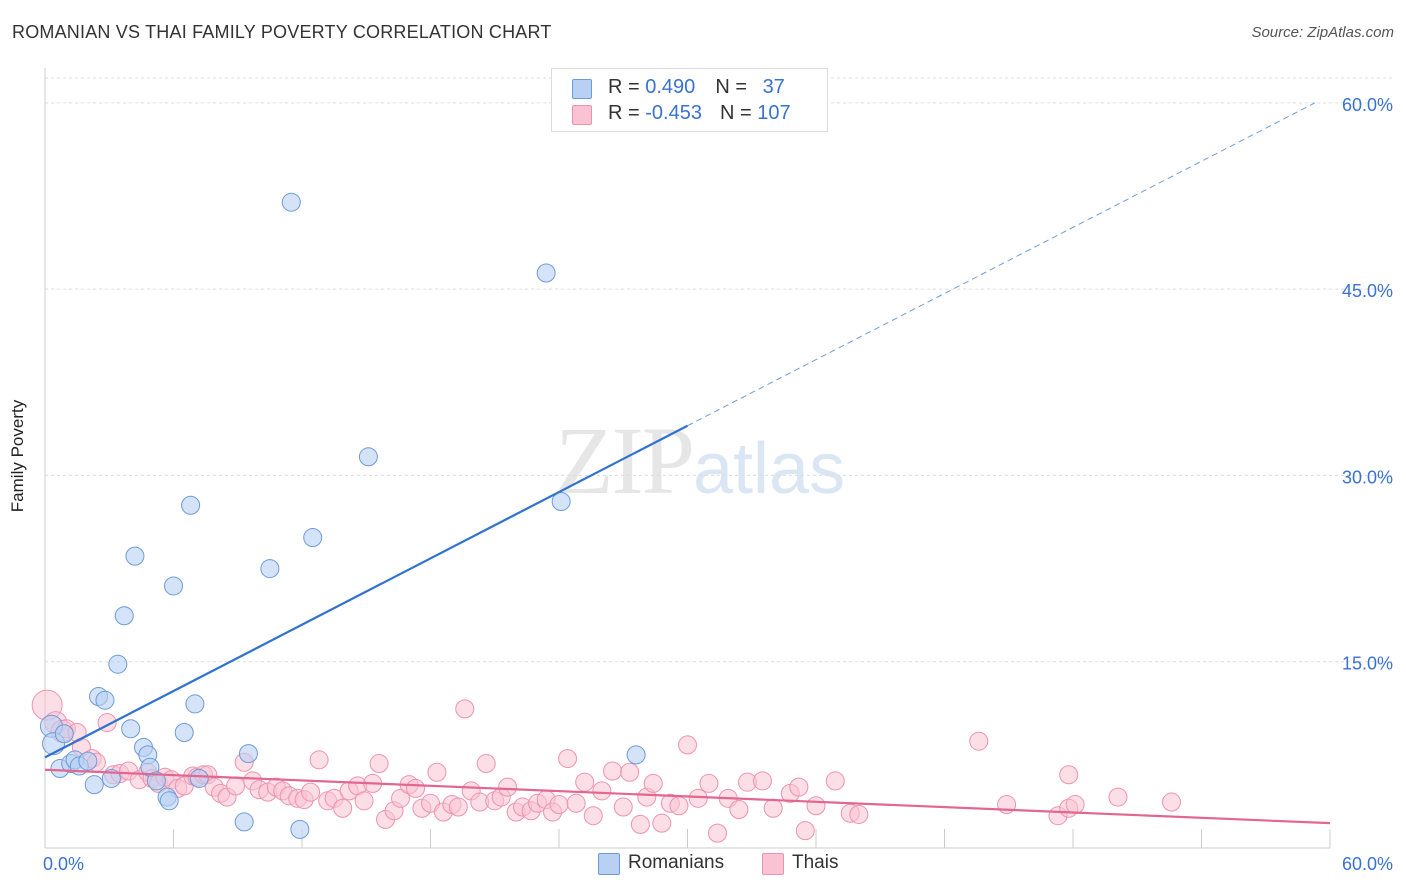  I want to click on source-label: Source: ZipAtlas.com, so click(1322, 32).